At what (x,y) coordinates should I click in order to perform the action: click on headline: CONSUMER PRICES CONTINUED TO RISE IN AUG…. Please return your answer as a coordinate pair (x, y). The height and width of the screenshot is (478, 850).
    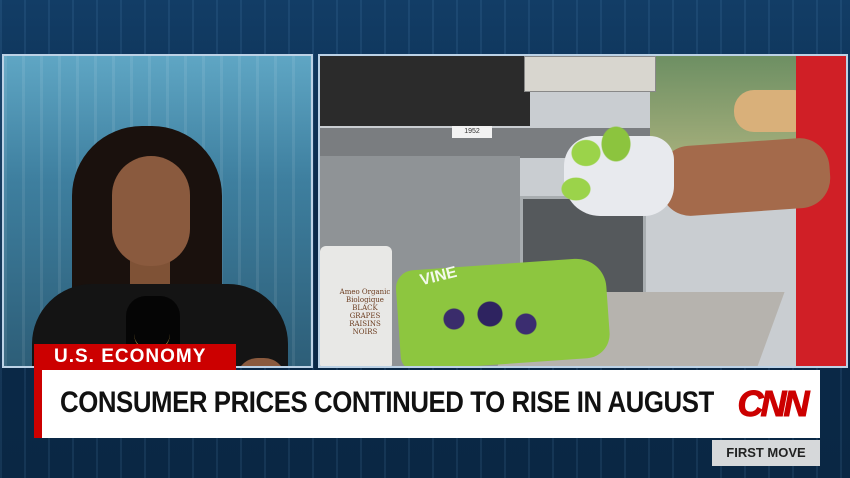
    Looking at the image, I should click on (387, 402).